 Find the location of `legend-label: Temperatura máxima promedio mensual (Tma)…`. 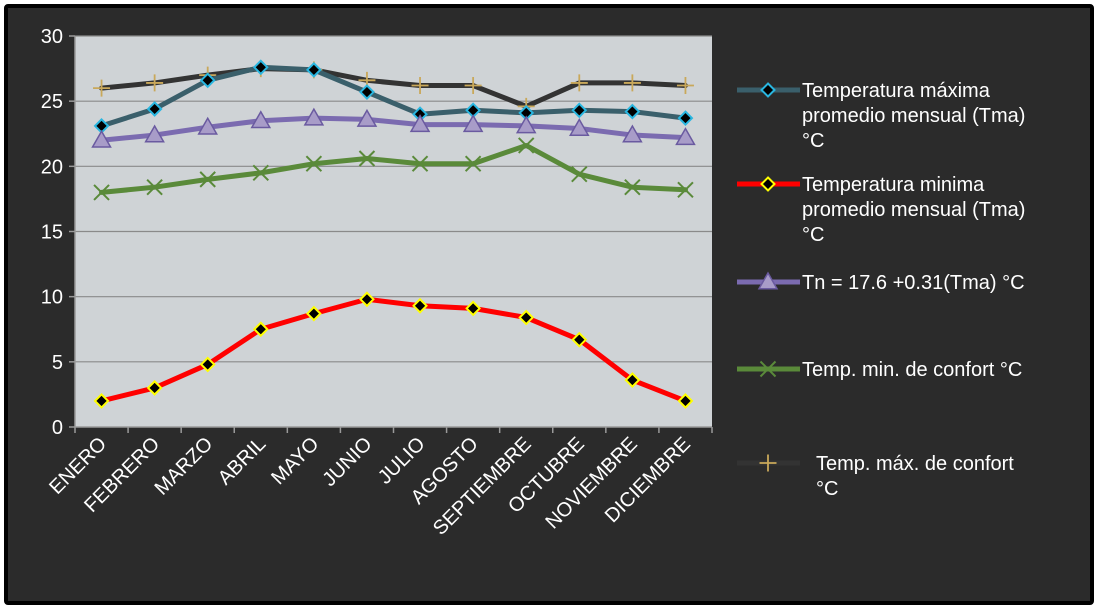

legend-label: Temperatura máxima promedio mensual (Tma)… is located at coordinates (913, 116).